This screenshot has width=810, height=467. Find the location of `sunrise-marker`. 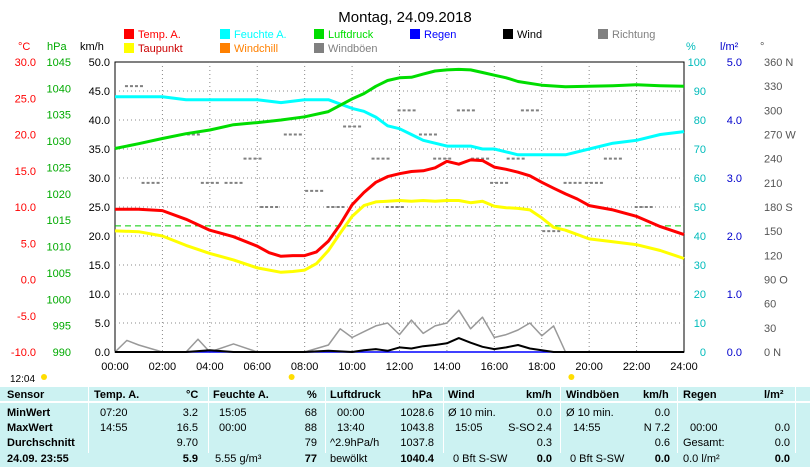

sunrise-marker is located at coordinates (291, 377).